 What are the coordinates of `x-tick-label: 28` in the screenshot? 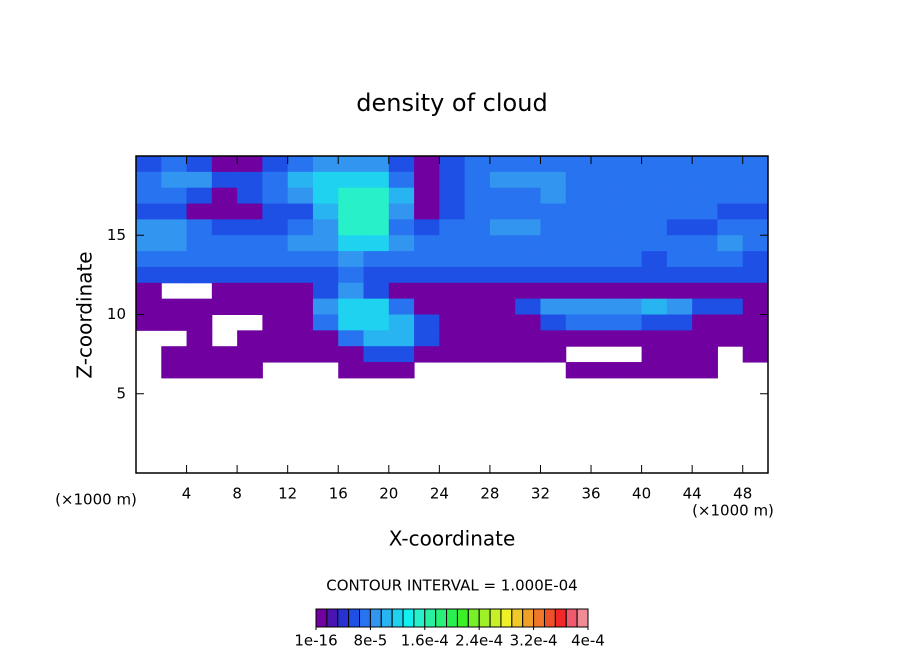 It's located at (489, 494).